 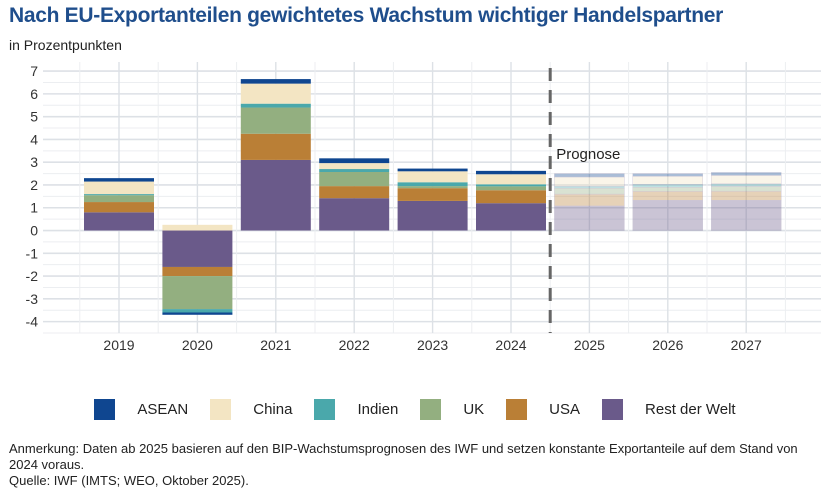 I want to click on y-tick-label: 6, so click(x=34, y=94).